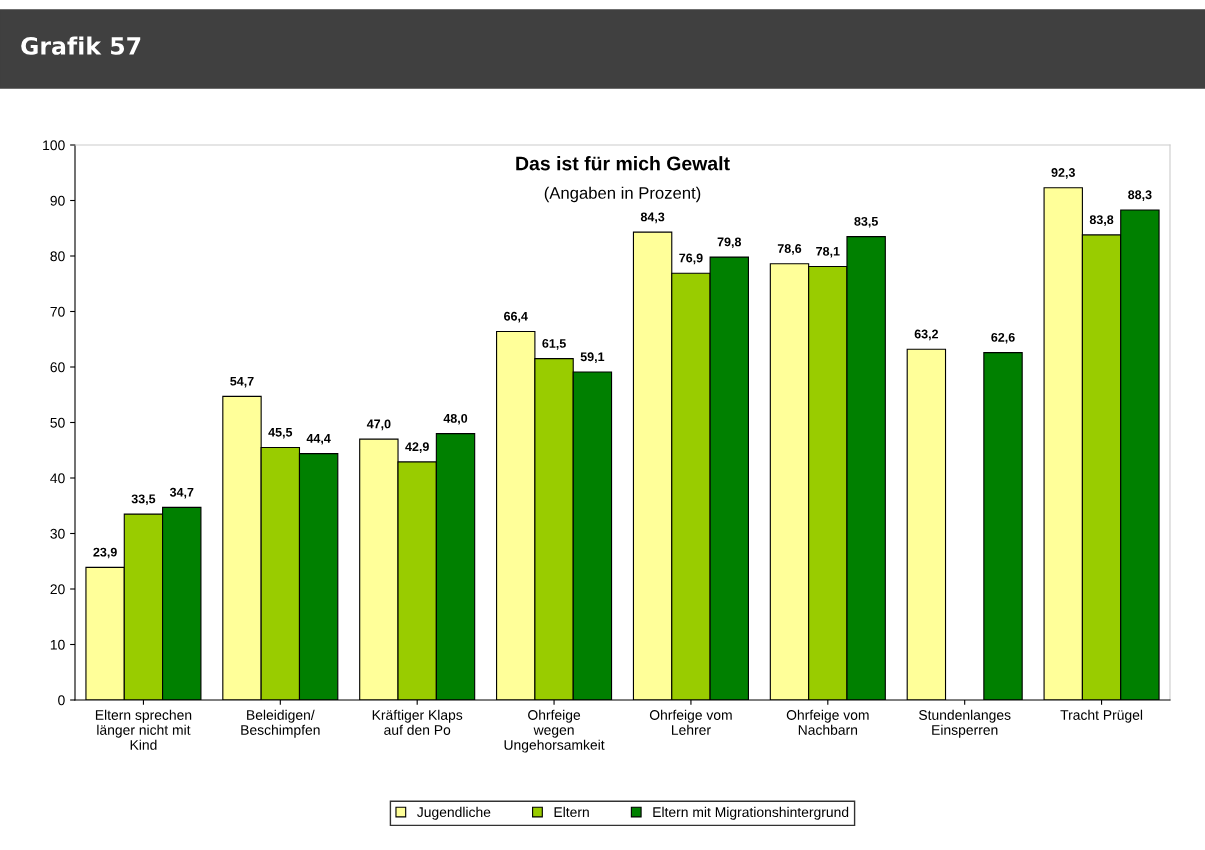 The image size is (1205, 850). Describe the element at coordinates (57, 256) in the screenshot. I see `y-tick-label: 80` at that location.